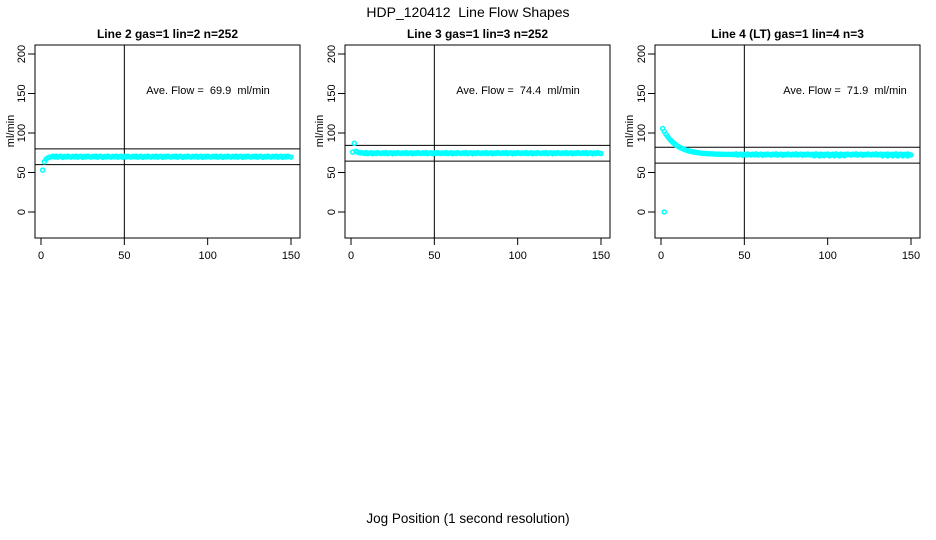  What do you see at coordinates (320, 131) in the screenshot?
I see `panel-2-y-axis-label: ml/min` at bounding box center [320, 131].